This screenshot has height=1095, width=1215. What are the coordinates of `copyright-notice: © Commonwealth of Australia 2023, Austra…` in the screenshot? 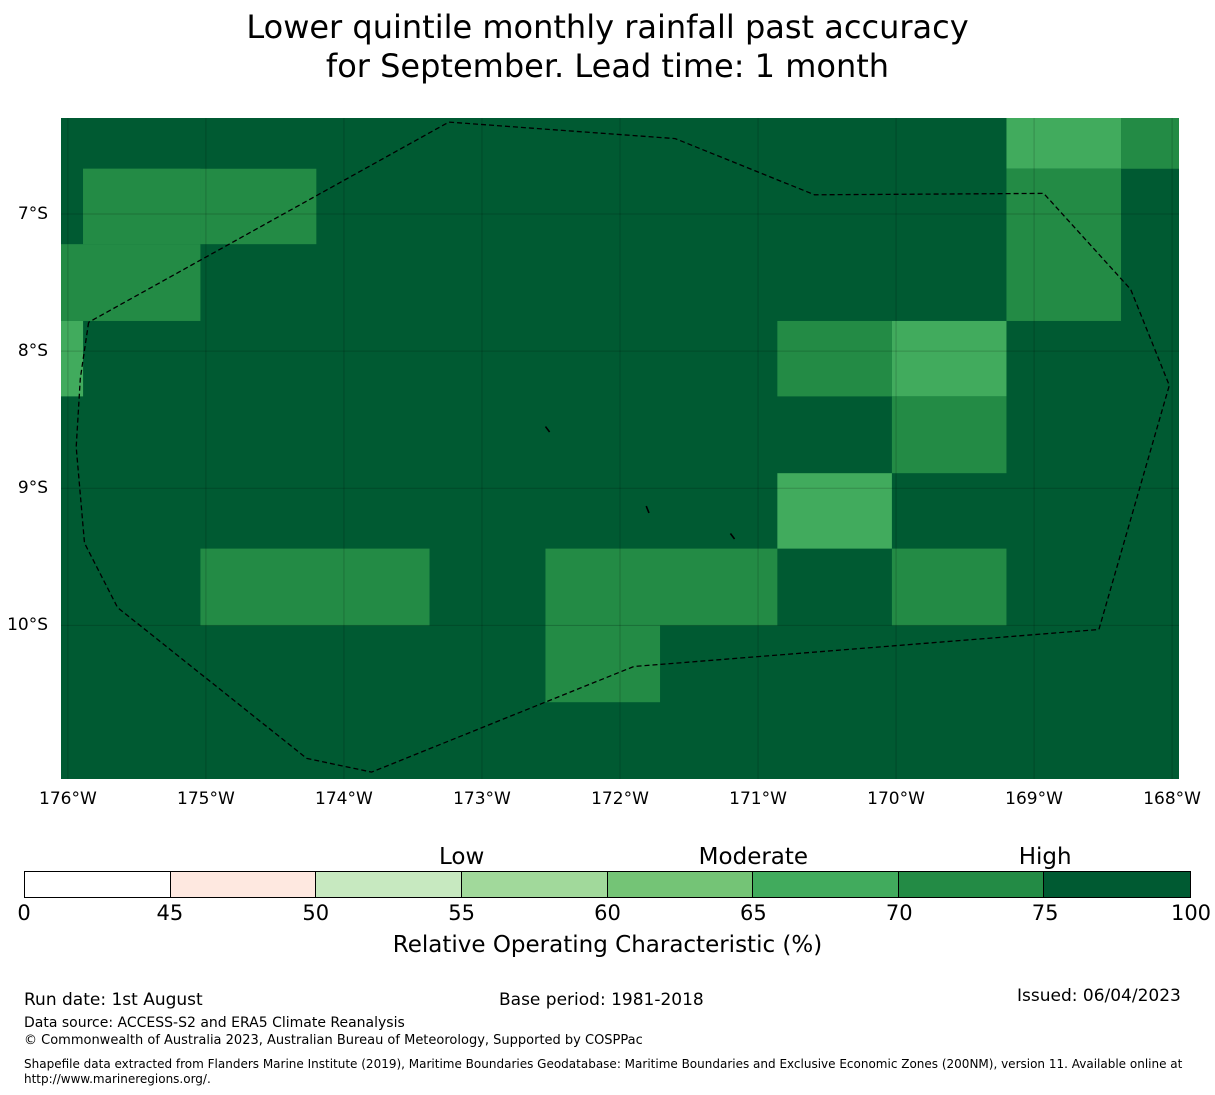 It's located at (333, 1040).